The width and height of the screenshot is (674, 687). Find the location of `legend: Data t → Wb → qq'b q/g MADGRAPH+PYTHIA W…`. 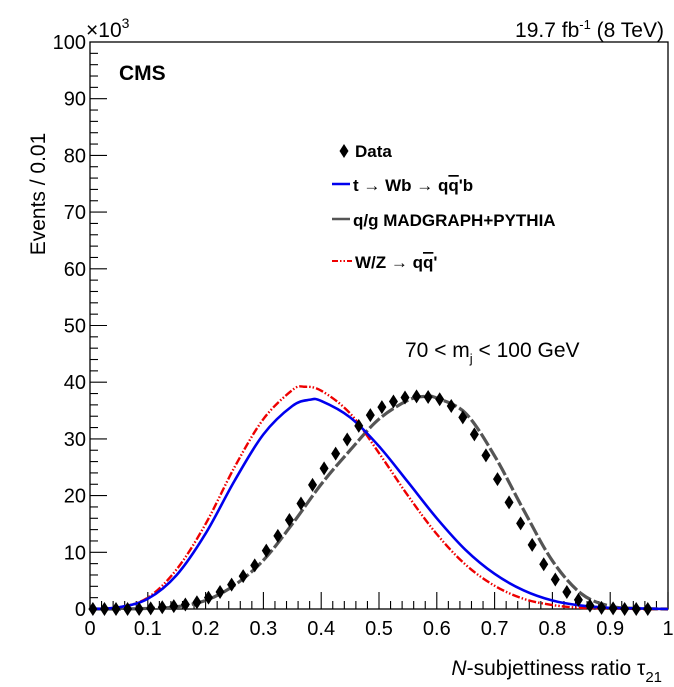

legend: Data t → Wb → qq'b q/g MADGRAPH+PYTHIA W… is located at coordinates (444, 207).